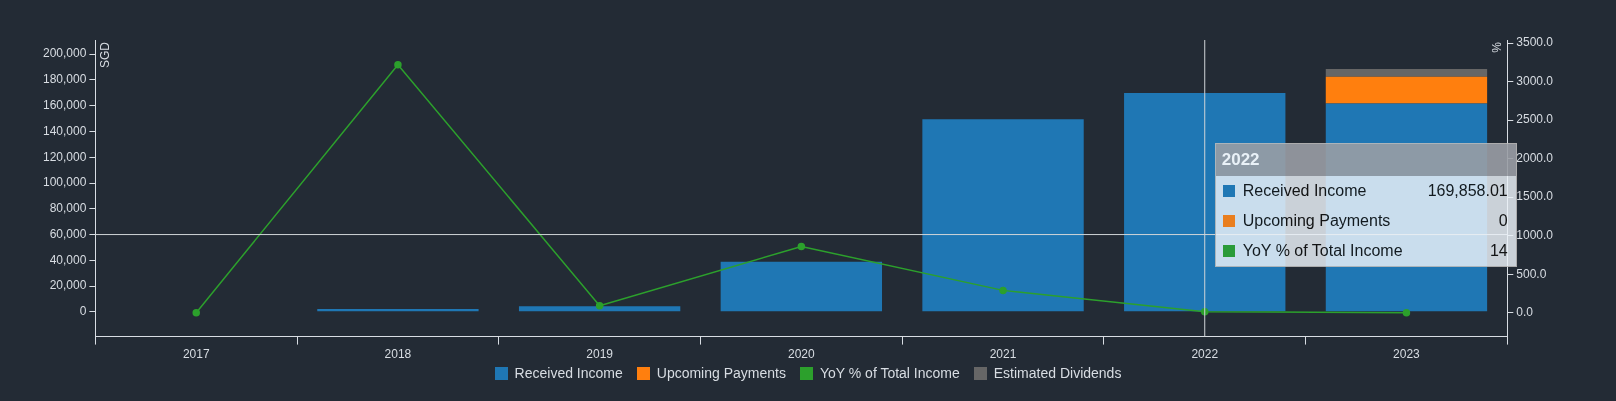 This screenshot has height=401, width=1616. I want to click on text: Received Income, so click(568, 373).